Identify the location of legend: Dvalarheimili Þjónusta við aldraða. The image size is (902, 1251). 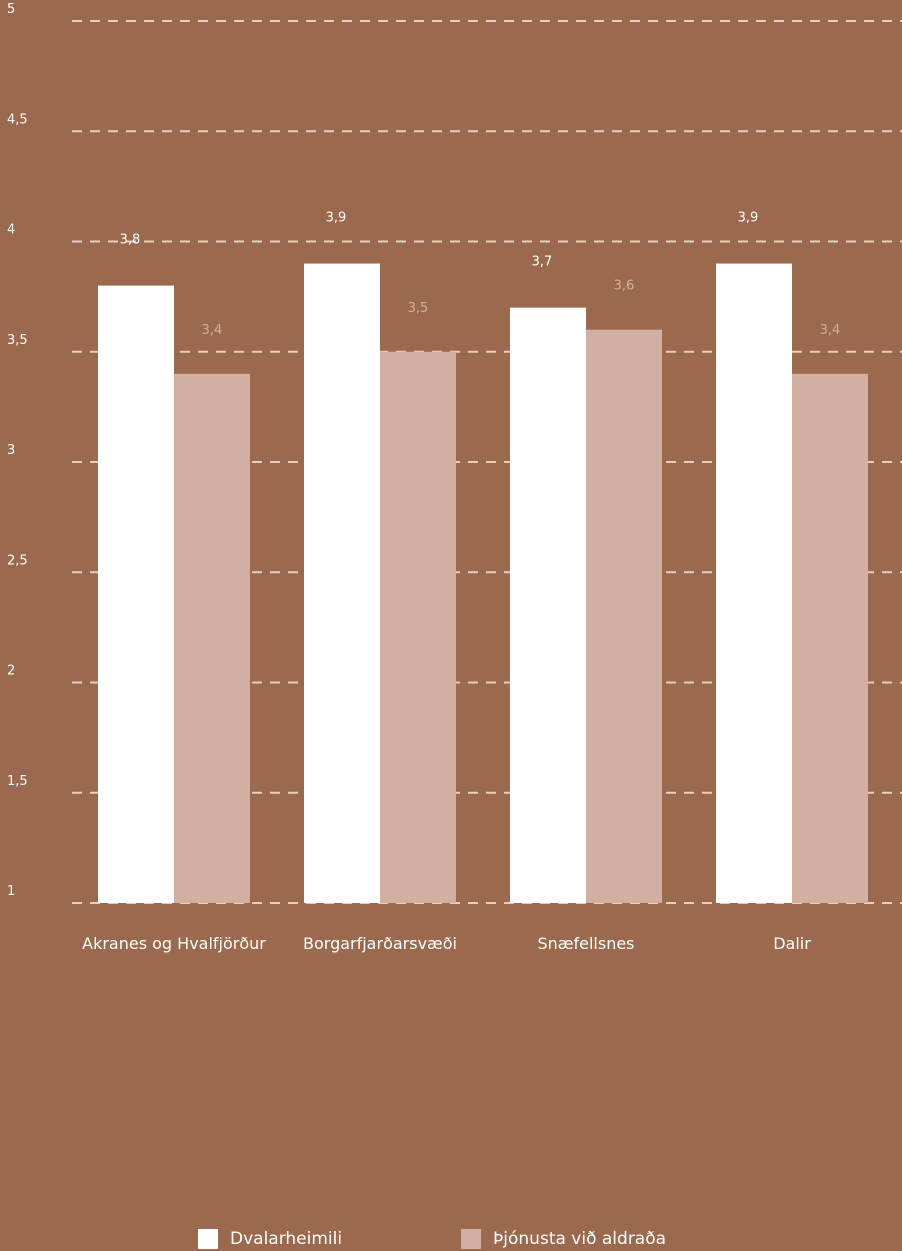
(451, 1240).